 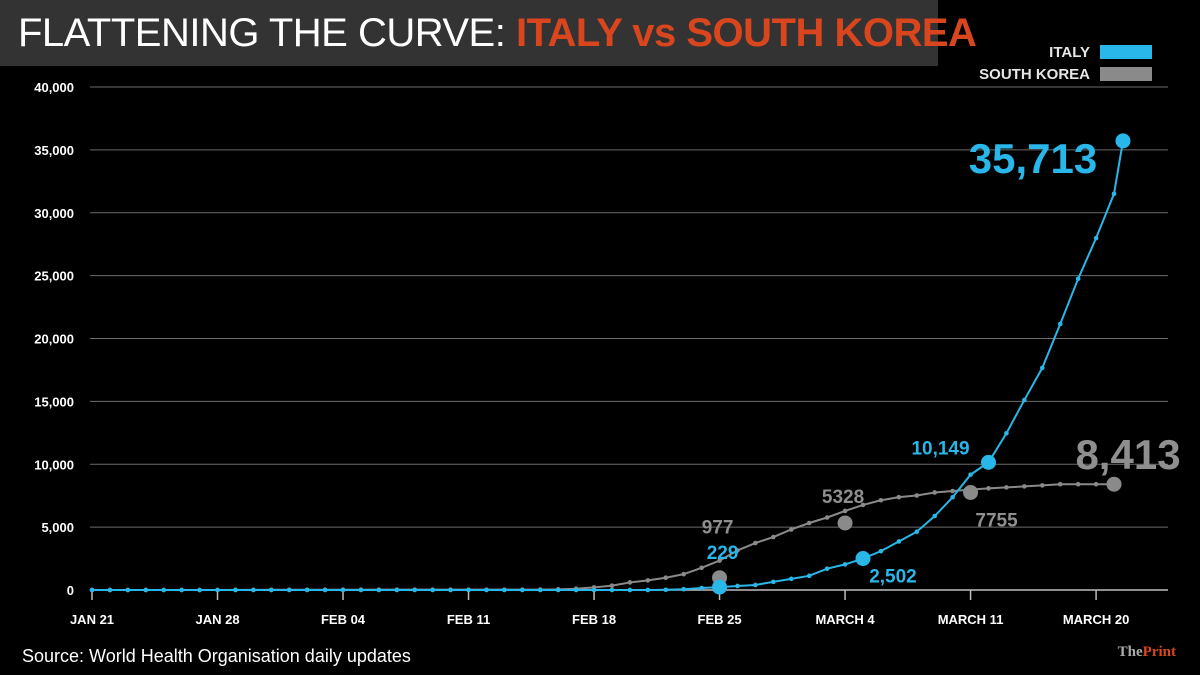 I want to click on x-tick-label: JAN 21, so click(x=92, y=619).